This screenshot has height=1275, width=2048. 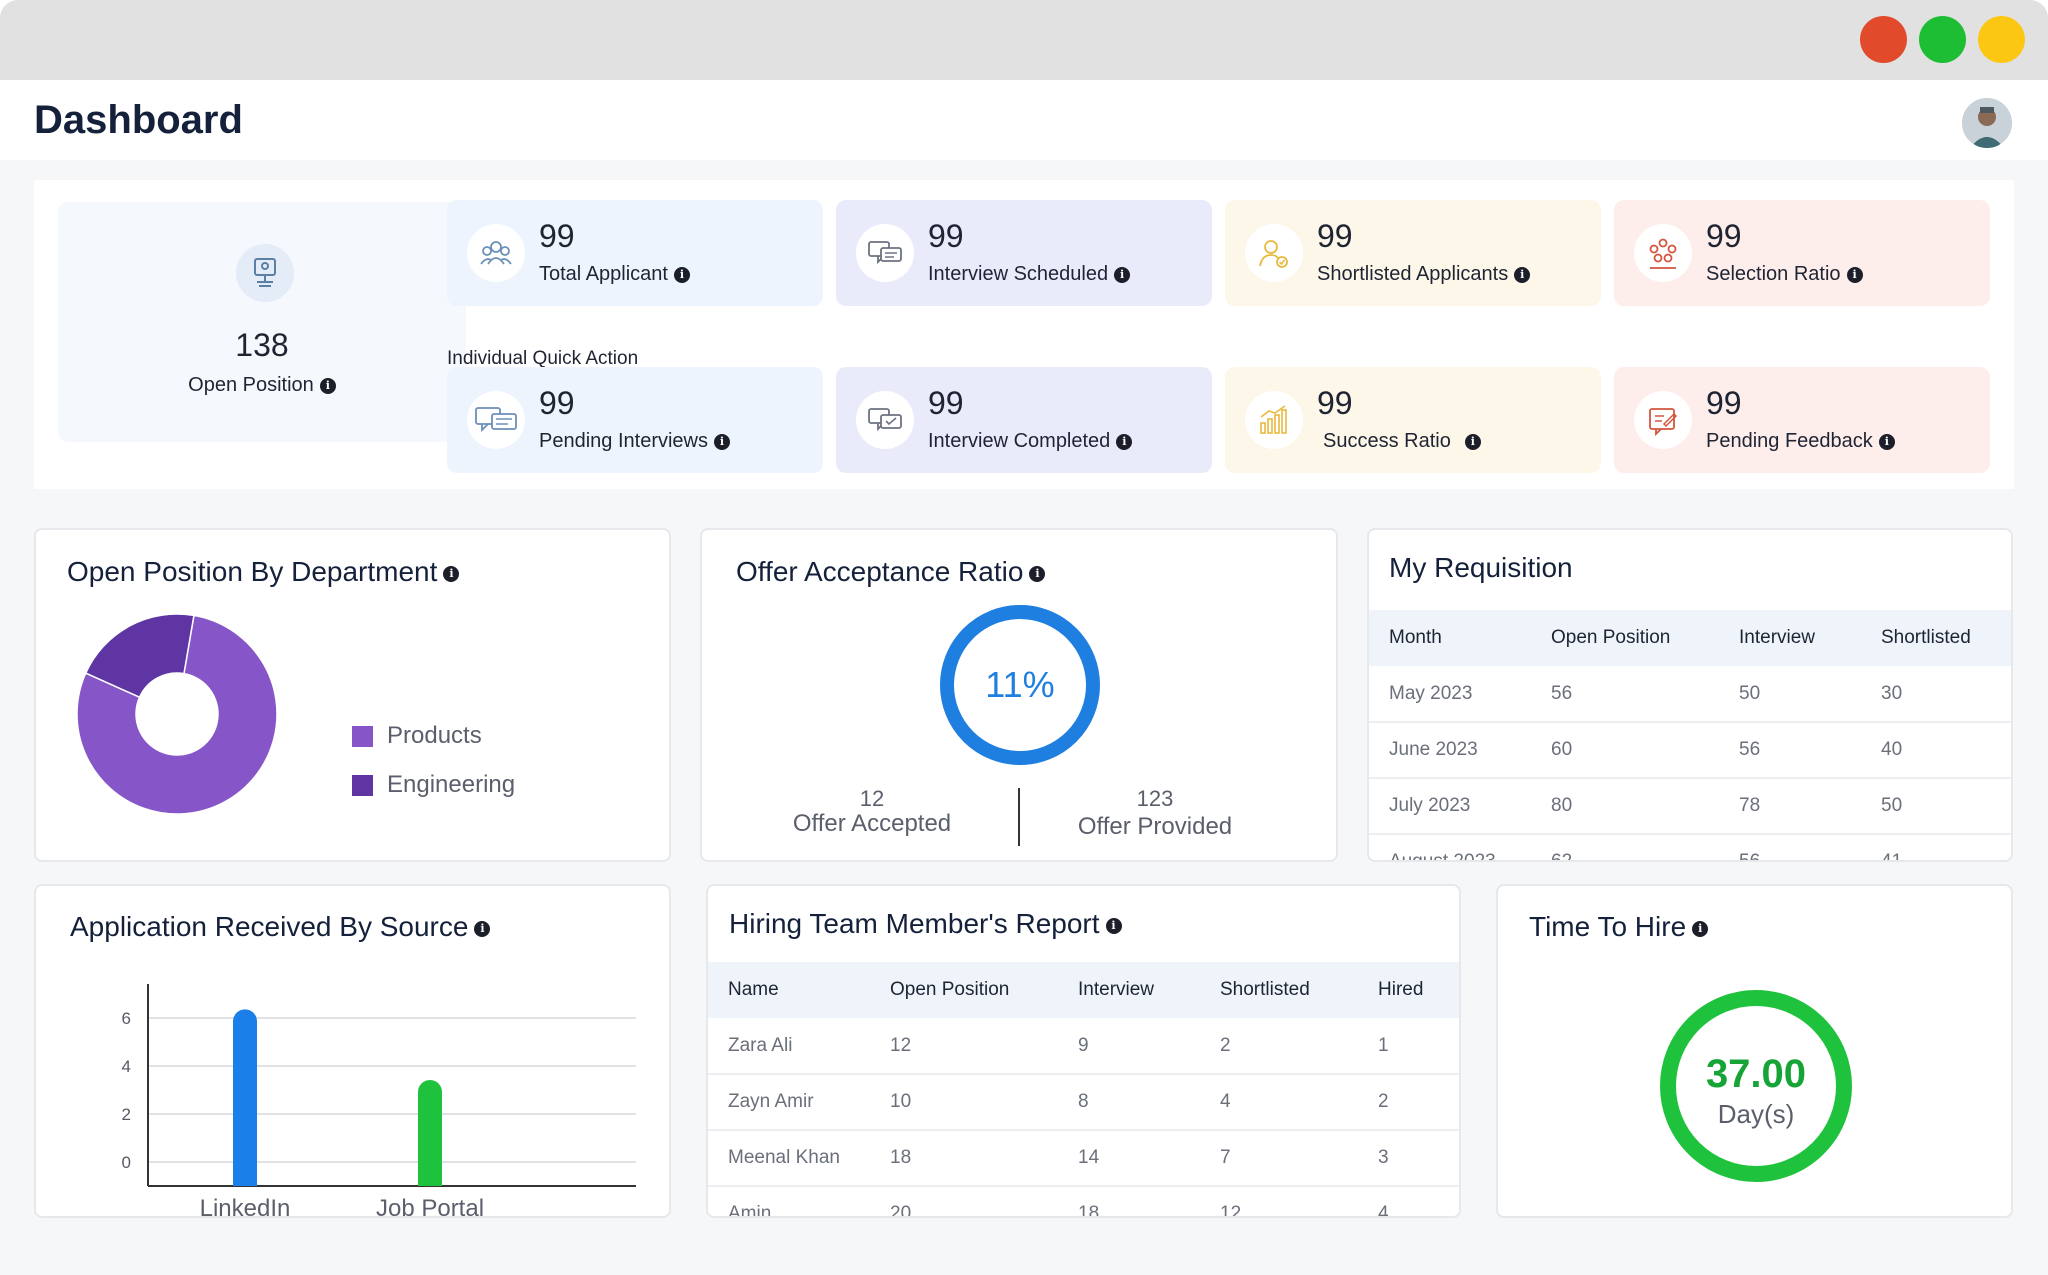 What do you see at coordinates (1408, 1046) in the screenshot?
I see `cell: 1` at bounding box center [1408, 1046].